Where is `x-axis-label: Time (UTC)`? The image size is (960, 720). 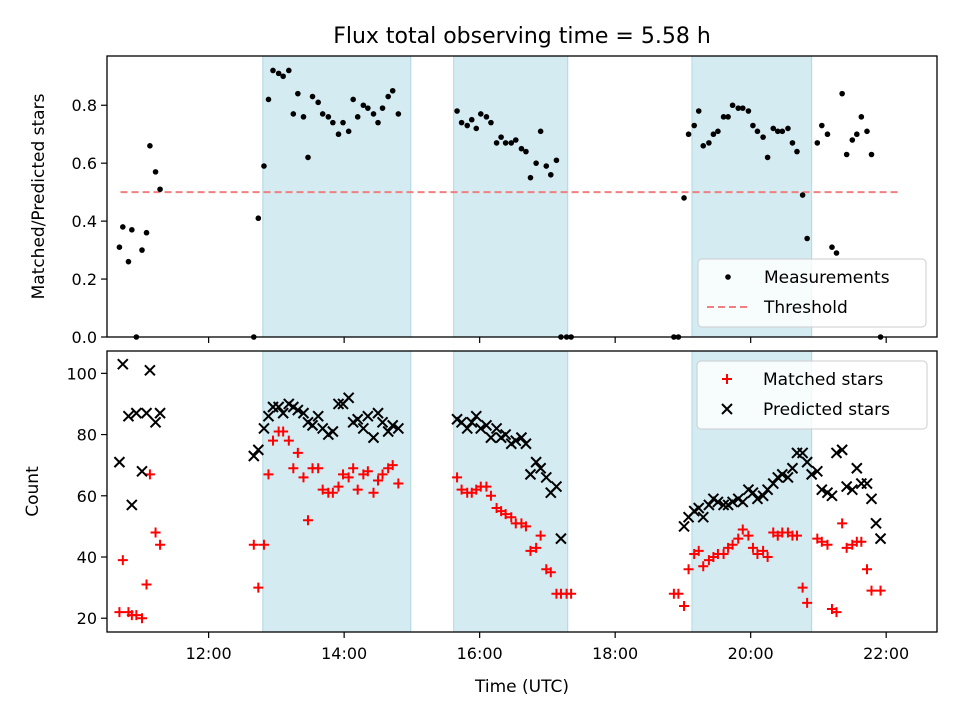
x-axis-label: Time (UTC) is located at coordinates (521, 687).